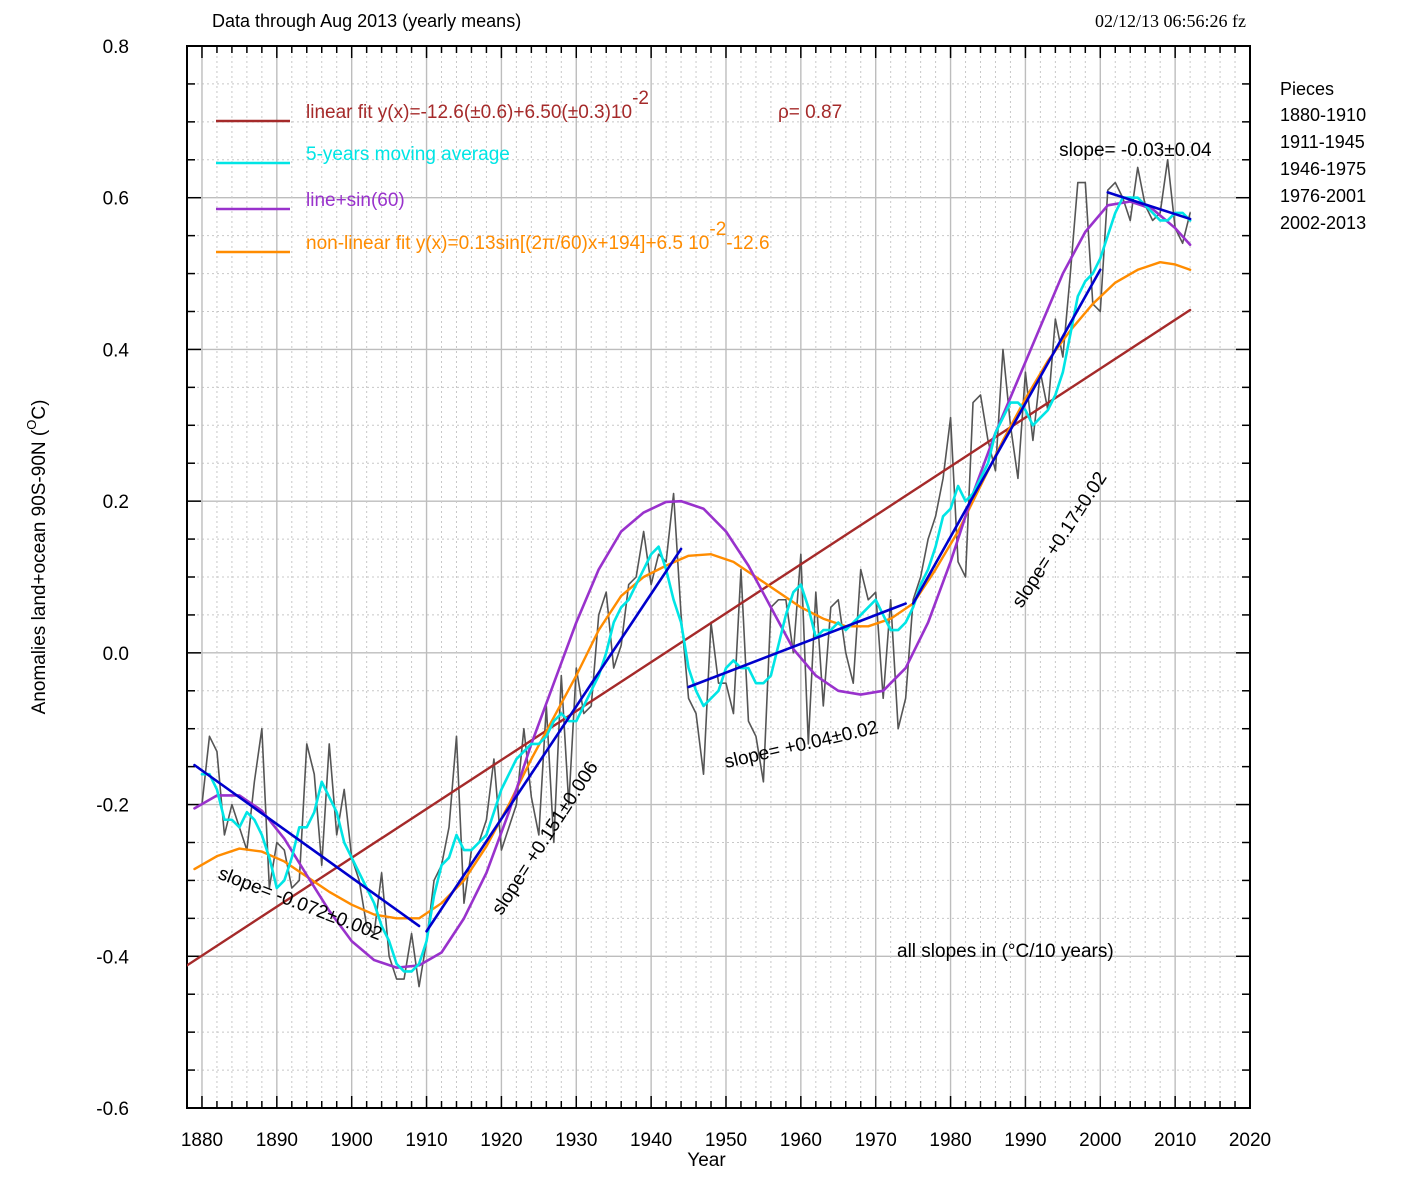  Describe the element at coordinates (116, 654) in the screenshot. I see `y-tick-label: 0.0` at that location.